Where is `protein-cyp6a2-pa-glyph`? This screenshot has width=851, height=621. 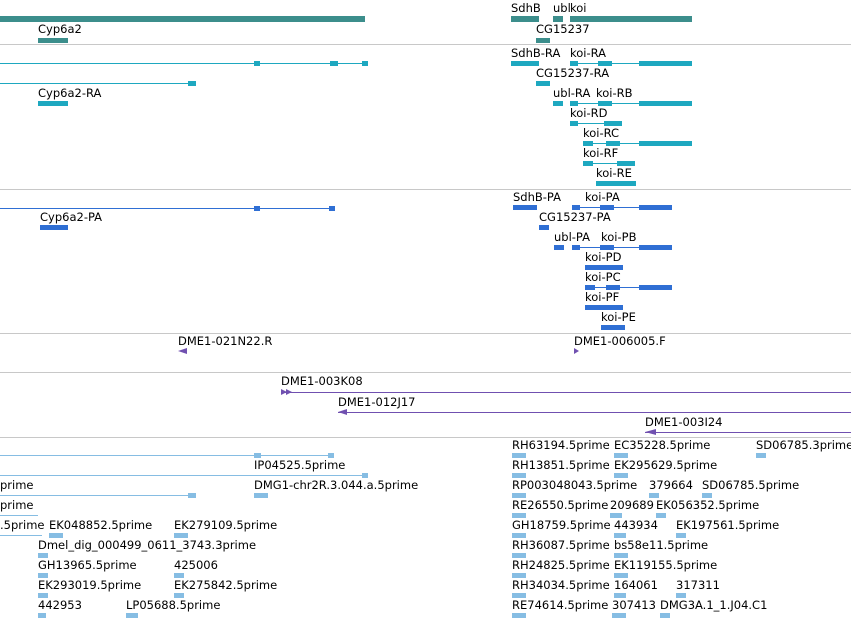 protein-cyp6a2-pa-glyph is located at coordinates (54, 227).